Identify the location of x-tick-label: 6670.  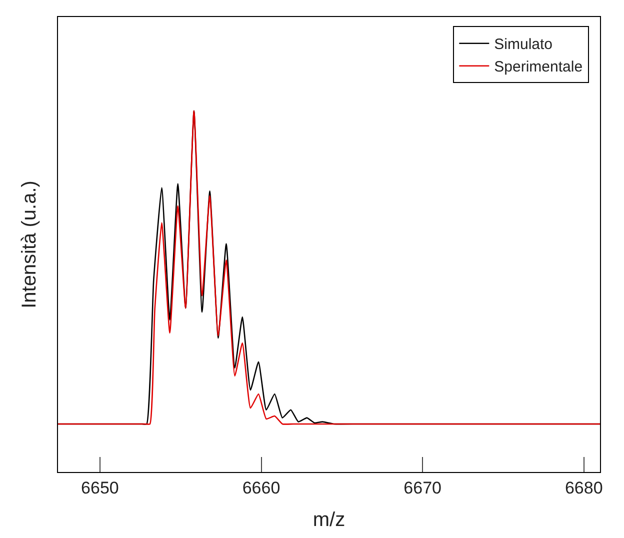
(423, 488).